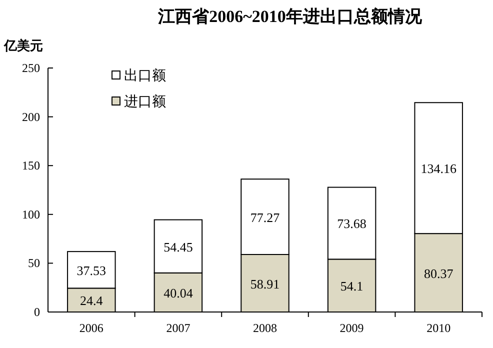 The image size is (493, 348). Describe the element at coordinates (438, 168) in the screenshot. I see `data-label: 134.16` at that location.